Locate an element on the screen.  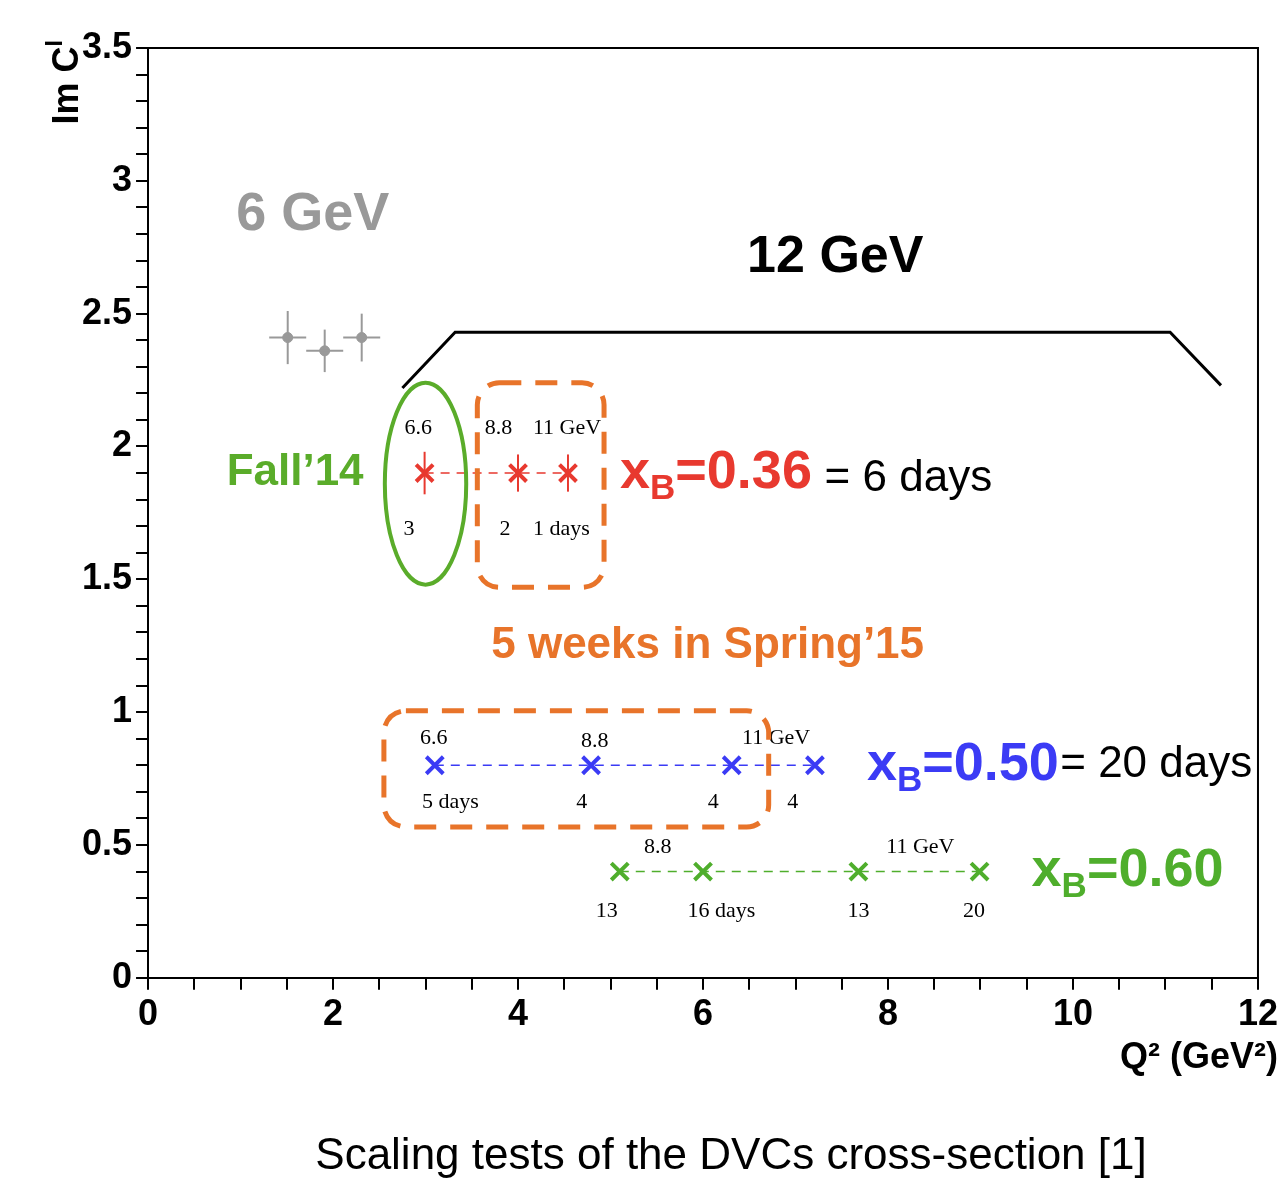
x-tick-label: 6 is located at coordinates (703, 1013).